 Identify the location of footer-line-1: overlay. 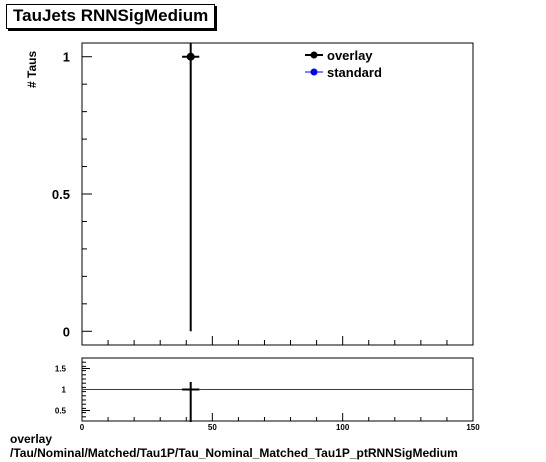
(31, 439).